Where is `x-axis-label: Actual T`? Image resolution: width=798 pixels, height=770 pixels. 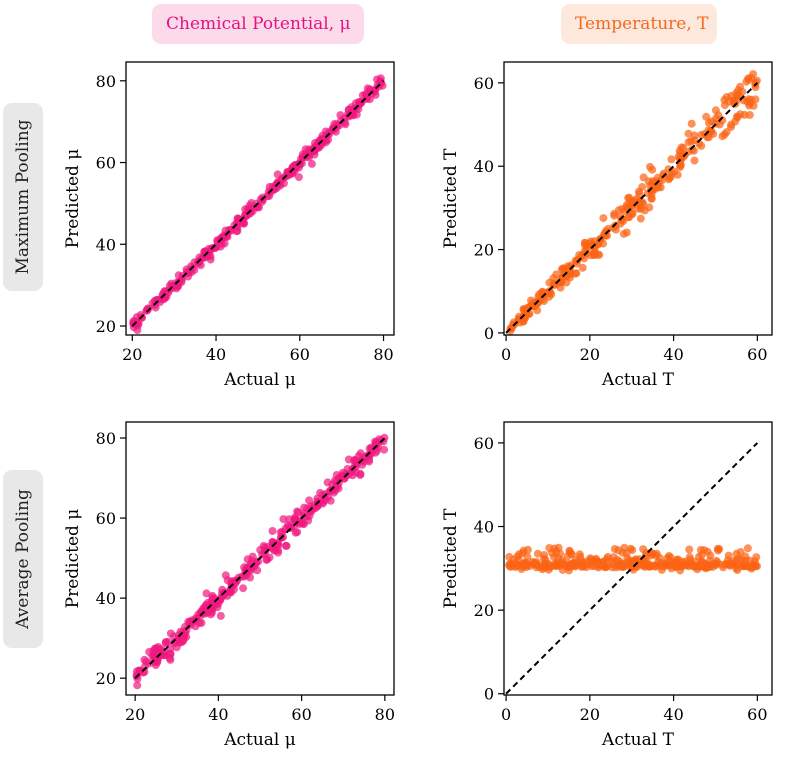 x-axis-label: Actual T is located at coordinates (638, 380).